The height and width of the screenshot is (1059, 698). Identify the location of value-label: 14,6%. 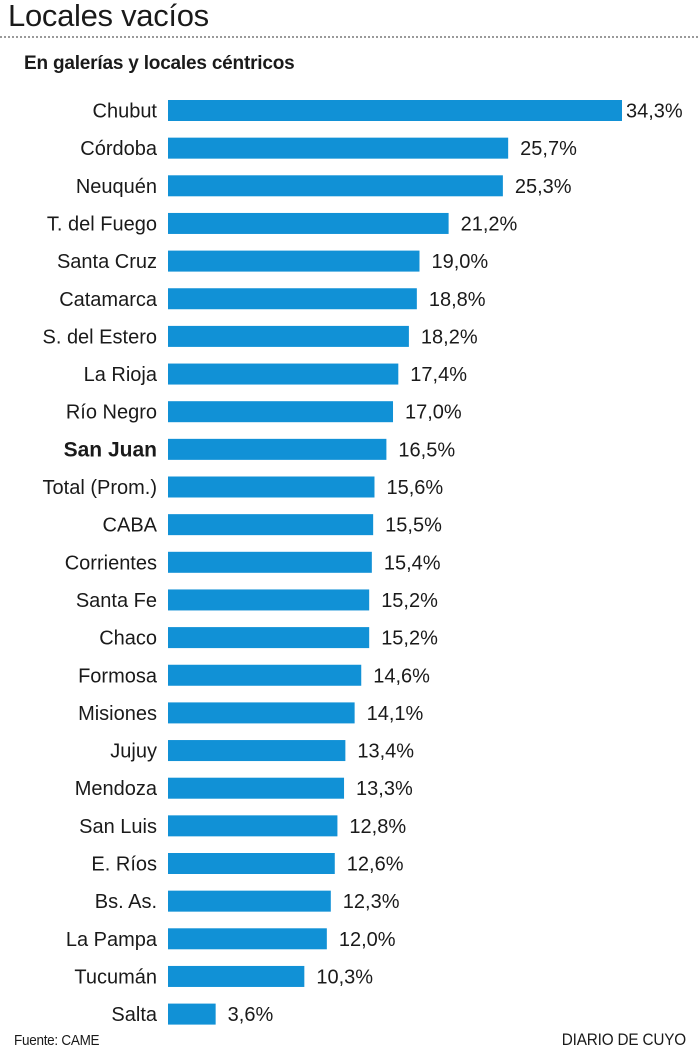
(401, 676).